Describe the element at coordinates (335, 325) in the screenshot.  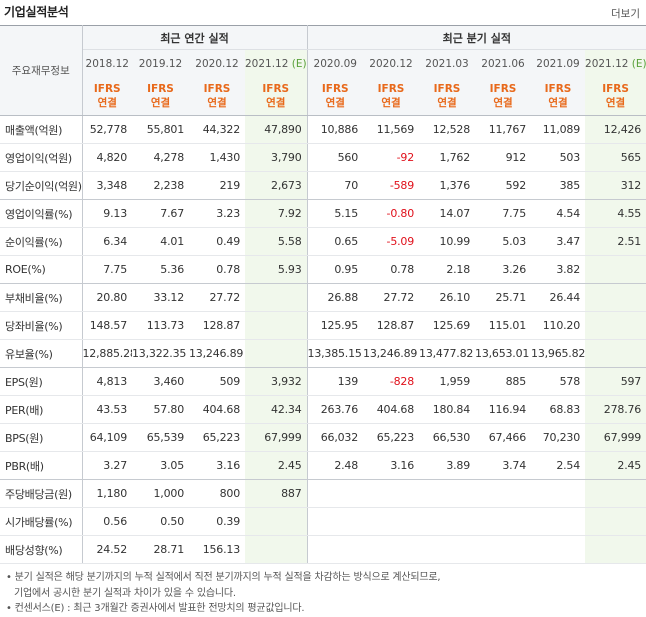
I see `table-cell: 125.95` at that location.